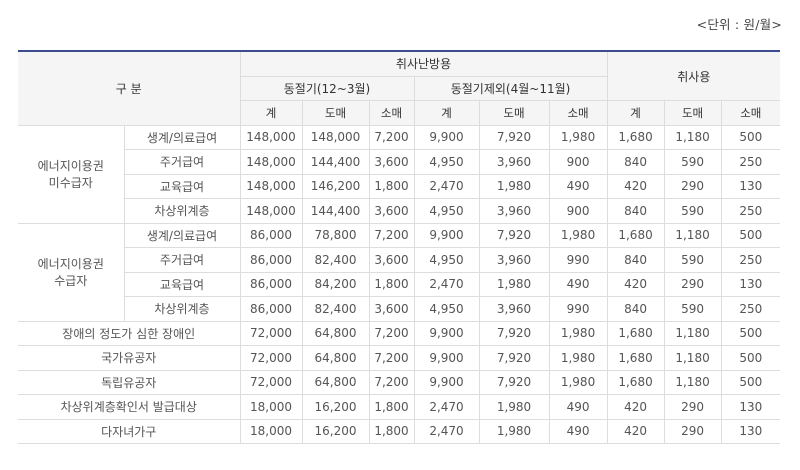 The height and width of the screenshot is (470, 800). Describe the element at coordinates (692, 407) in the screenshot. I see `value-cell: 290` at that location.